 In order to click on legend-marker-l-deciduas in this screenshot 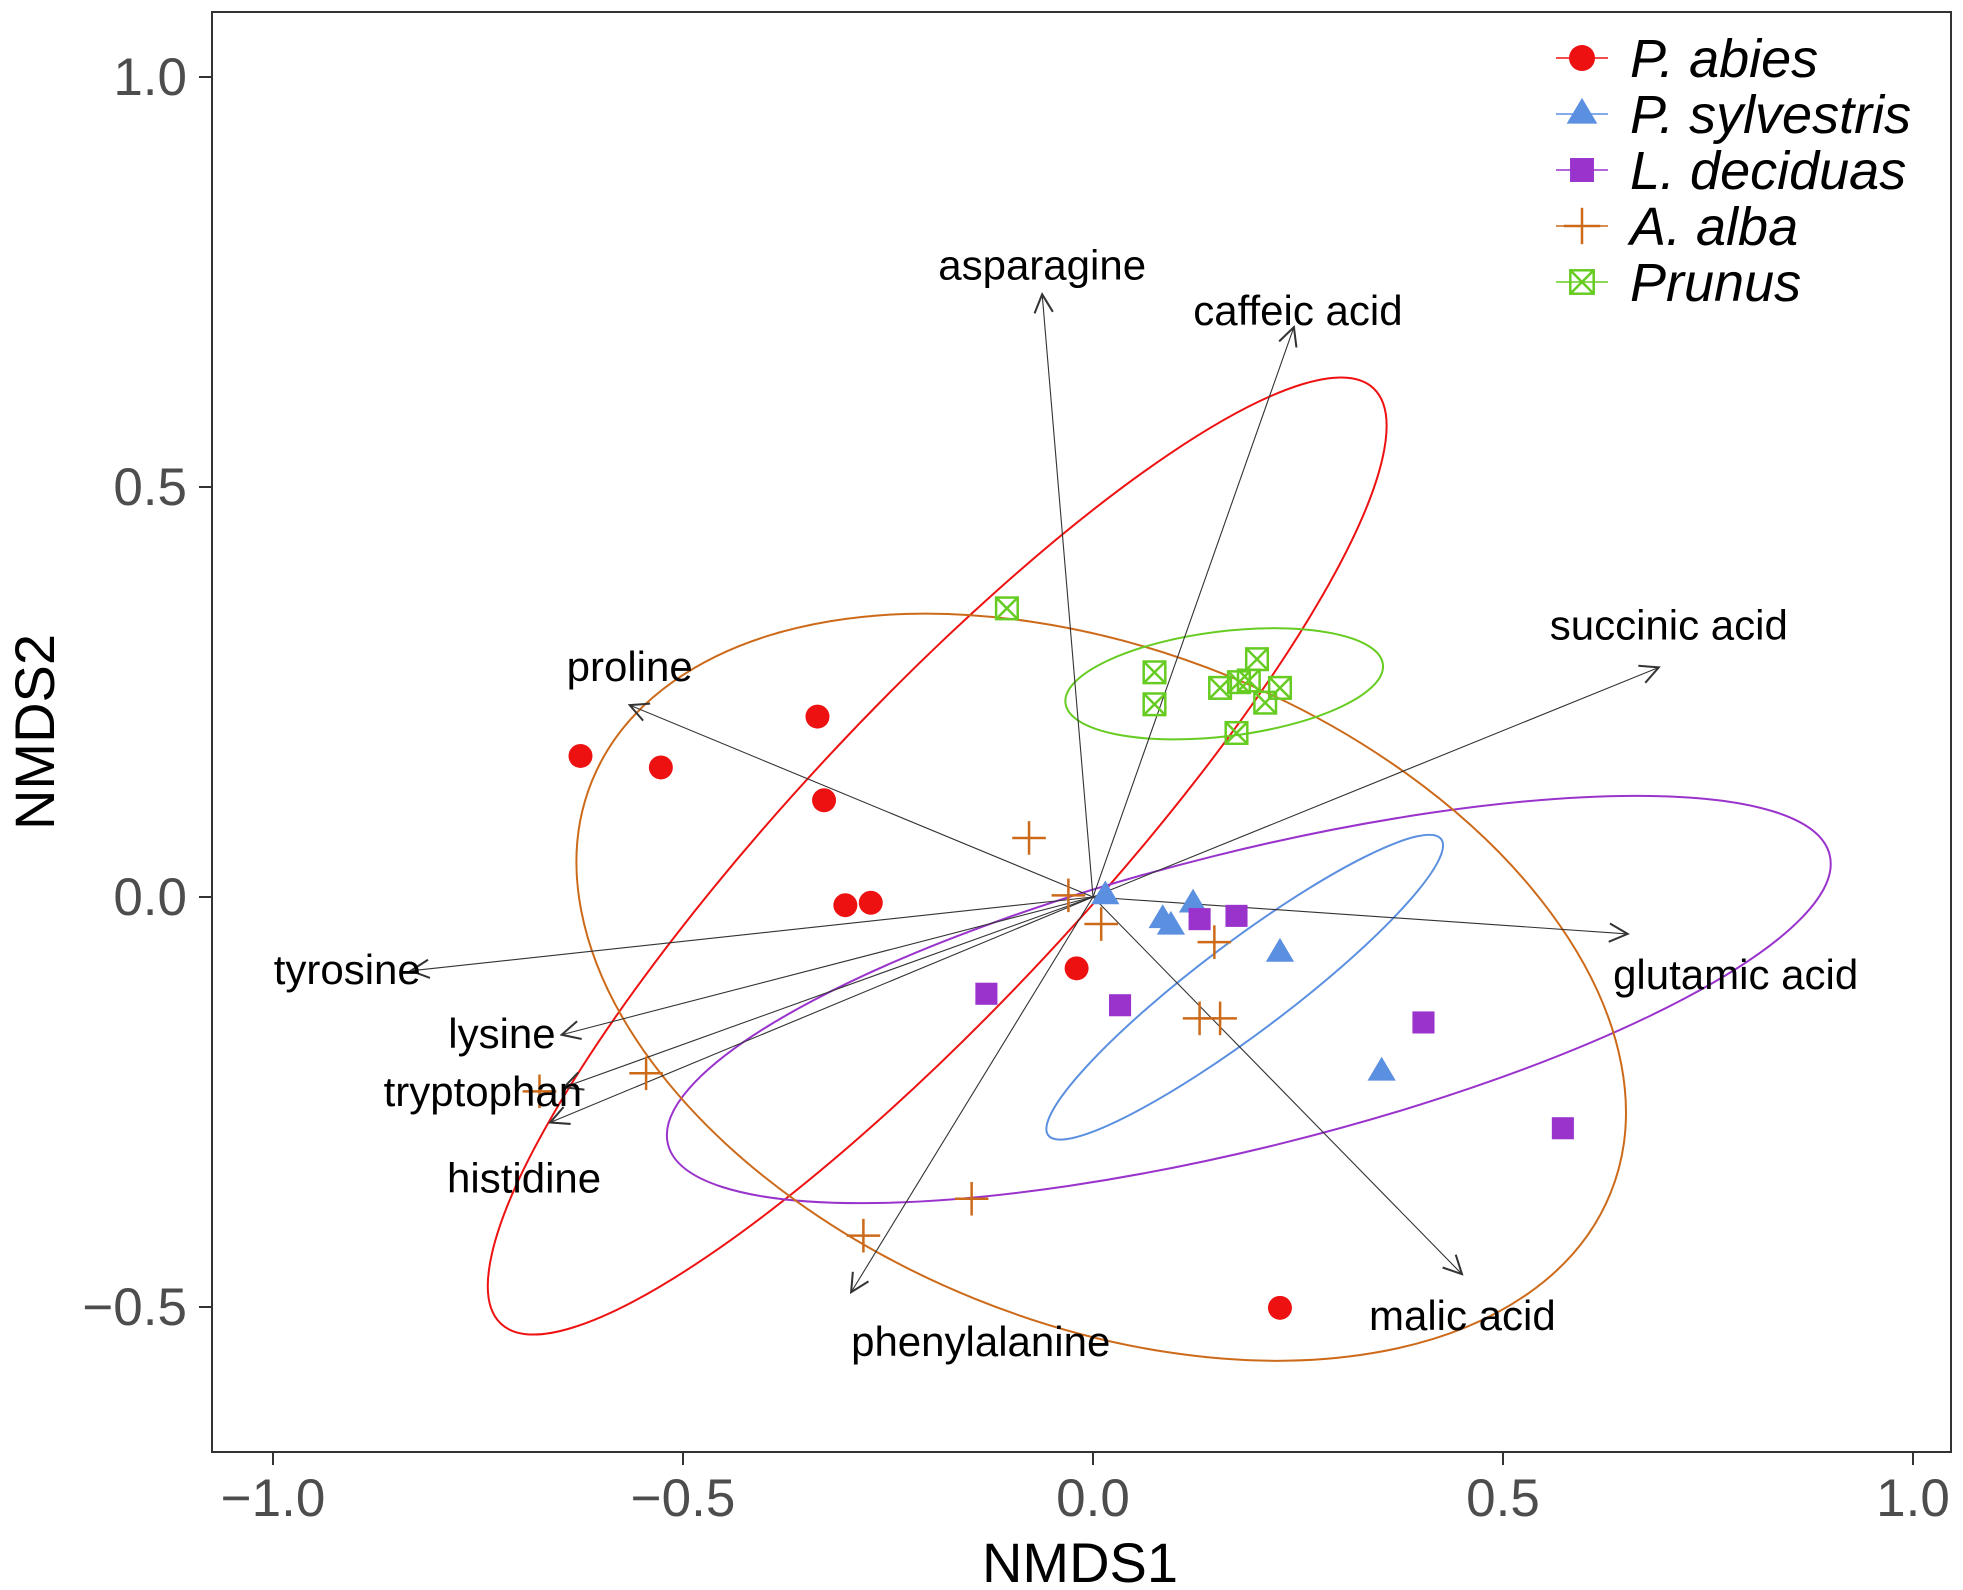, I will do `click(1582, 170)`.